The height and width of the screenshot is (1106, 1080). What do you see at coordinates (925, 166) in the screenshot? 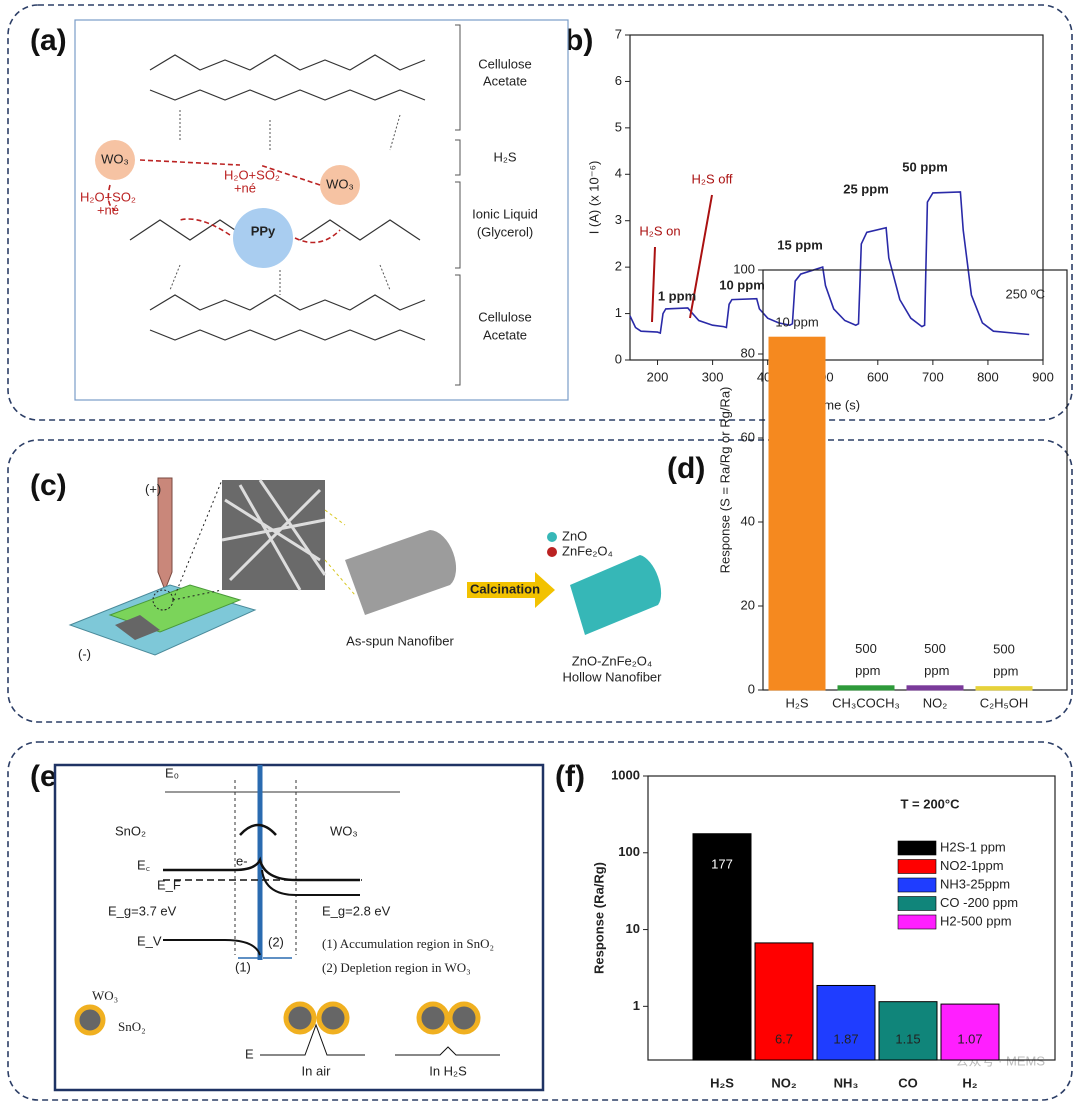
I see `annotation: 50 ppm` at bounding box center [925, 166].